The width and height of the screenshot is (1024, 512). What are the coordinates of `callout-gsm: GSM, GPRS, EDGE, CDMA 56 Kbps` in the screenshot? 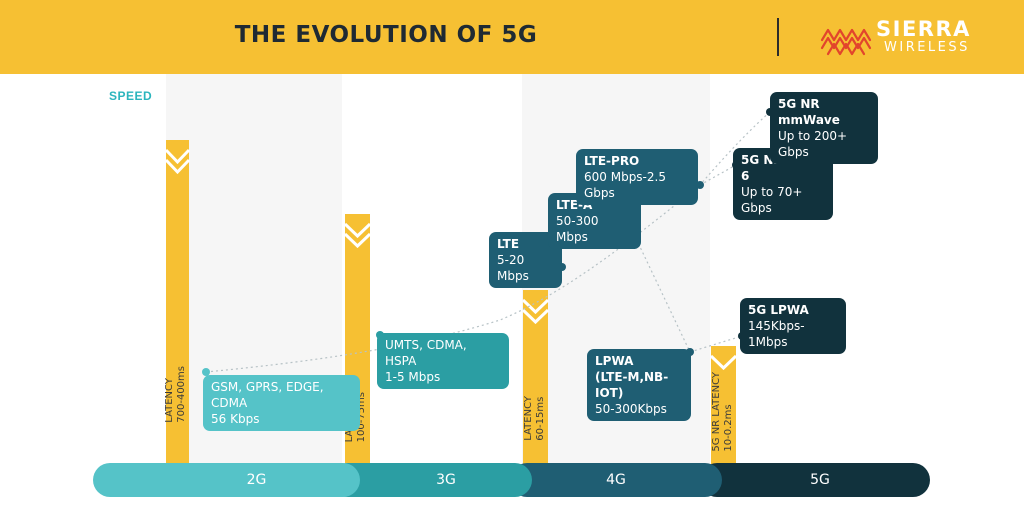 It's located at (281, 403).